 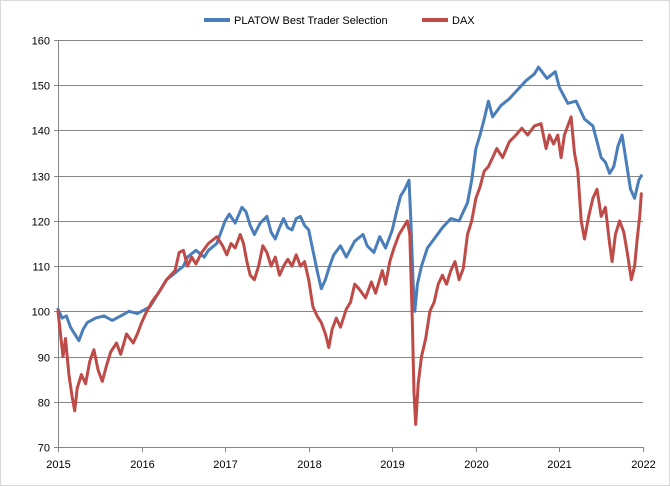 What do you see at coordinates (41, 268) in the screenshot?
I see `y-tick-label: 110` at bounding box center [41, 268].